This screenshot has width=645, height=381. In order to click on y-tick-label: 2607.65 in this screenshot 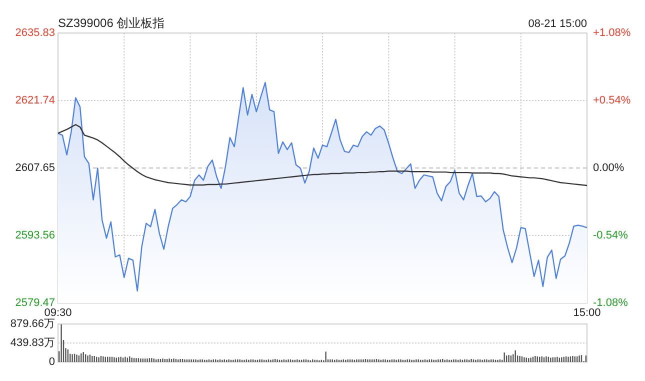, I will do `click(35, 168)`.